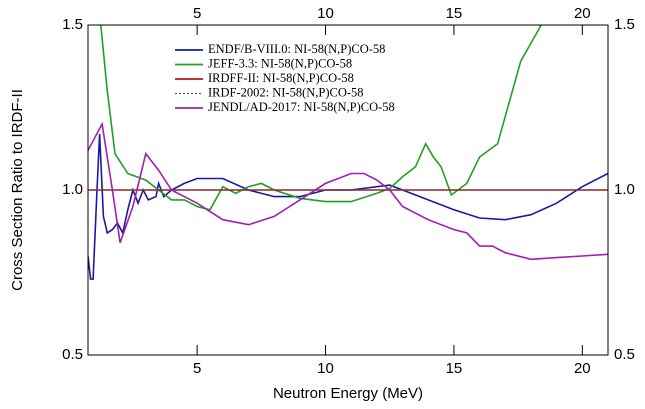  Describe the element at coordinates (296, 49) in the screenshot. I see `legend-label: ENDF/B-VIII.0: NI-58(N,P)CO-58` at that location.